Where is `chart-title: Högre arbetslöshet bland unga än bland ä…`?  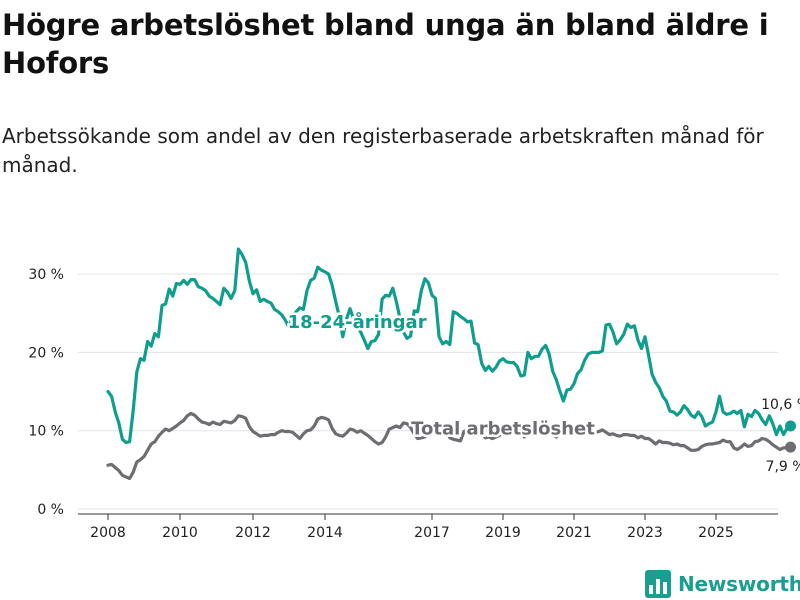 chart-title: Högre arbetslöshet bland unga än bland ä… is located at coordinates (385, 44).